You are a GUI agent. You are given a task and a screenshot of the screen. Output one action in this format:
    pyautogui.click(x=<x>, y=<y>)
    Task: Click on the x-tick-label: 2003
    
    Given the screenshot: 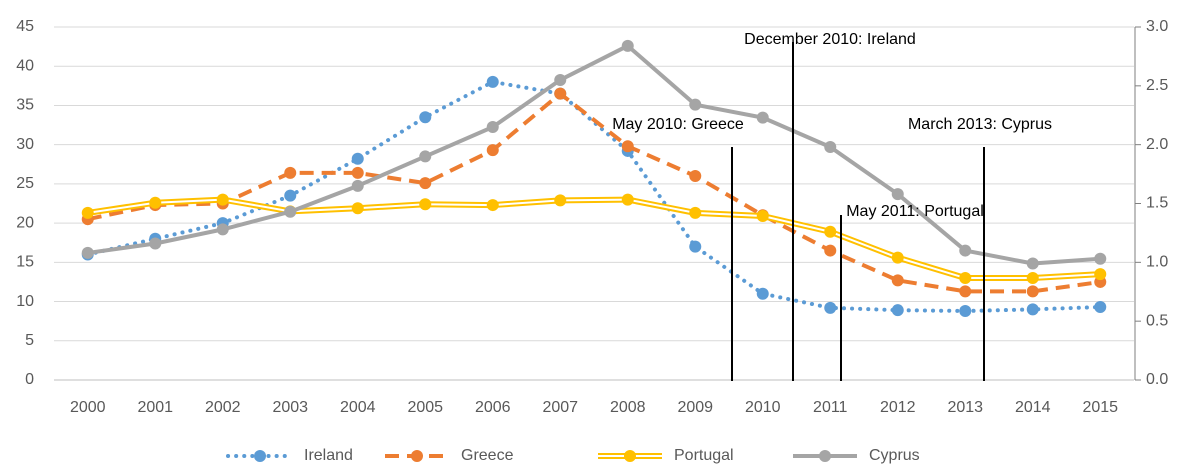 What is the action you would take?
    pyautogui.click(x=290, y=407)
    